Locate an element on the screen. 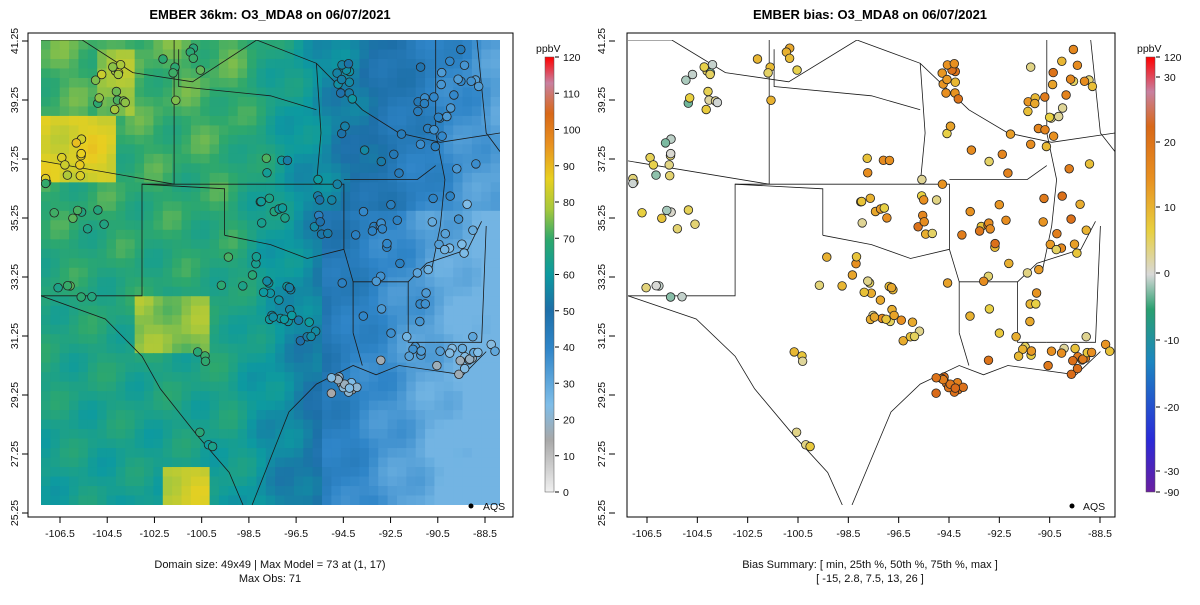  colorbar-tick-label: 90 is located at coordinates (569, 167).